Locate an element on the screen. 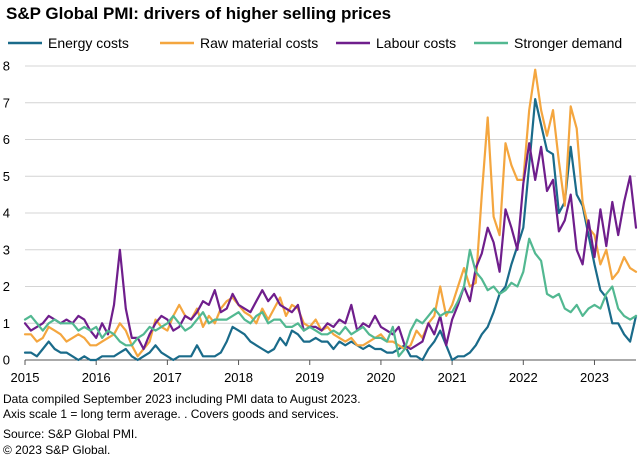 The image size is (640, 459). x-tick-label-2016: 2016 is located at coordinates (96, 377).